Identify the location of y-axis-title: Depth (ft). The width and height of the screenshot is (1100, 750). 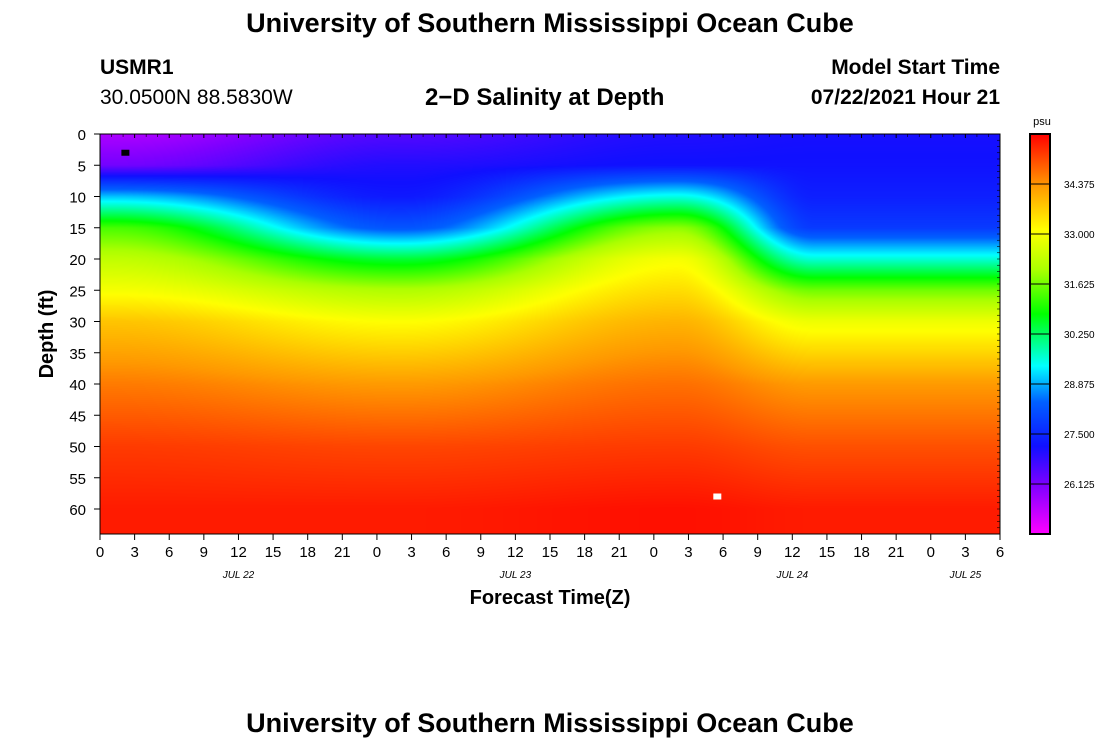
(47, 334).